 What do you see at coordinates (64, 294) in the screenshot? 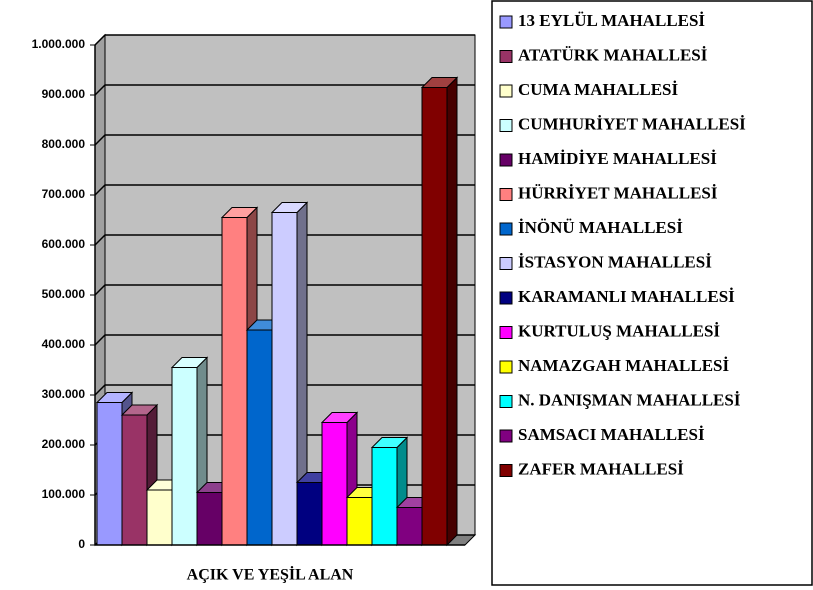
I see `y-tick-label: 500.000` at bounding box center [64, 294].